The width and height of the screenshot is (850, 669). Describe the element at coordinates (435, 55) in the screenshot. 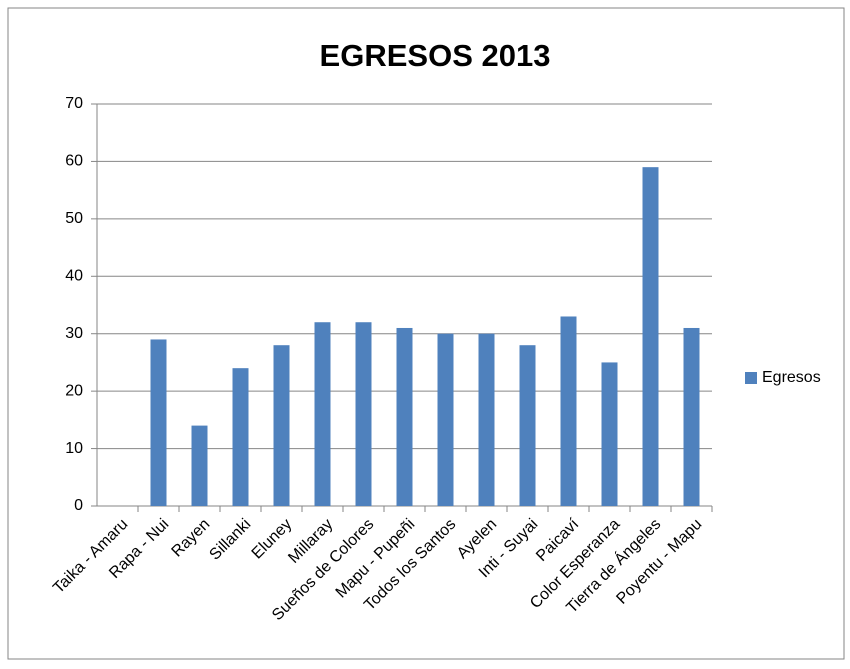

I see `chart-title: EGRESOS 2013` at that location.